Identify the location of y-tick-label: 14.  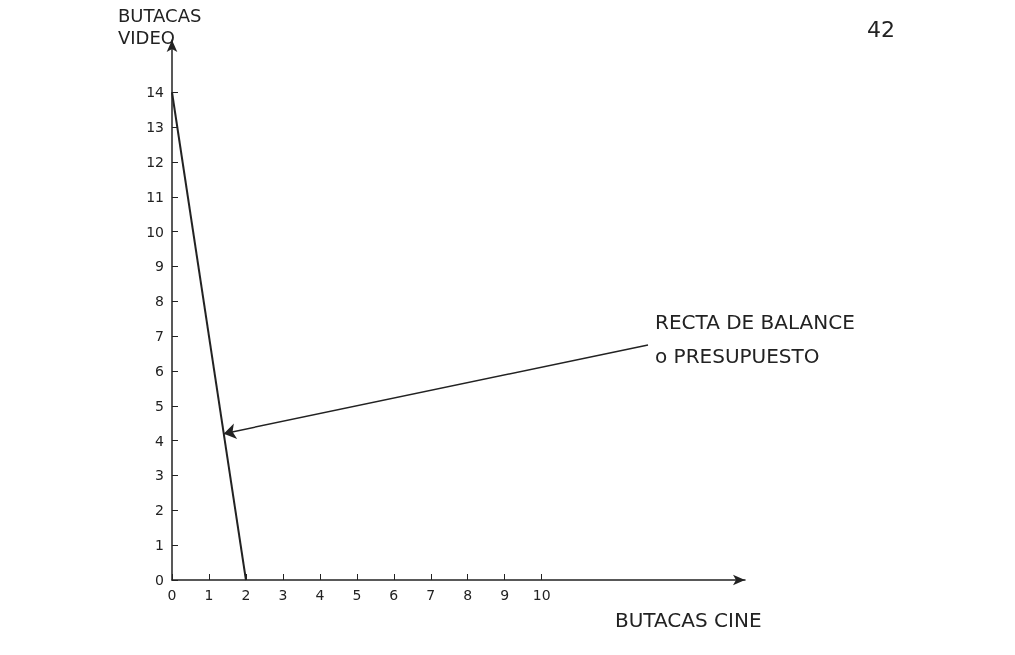
(155, 92).